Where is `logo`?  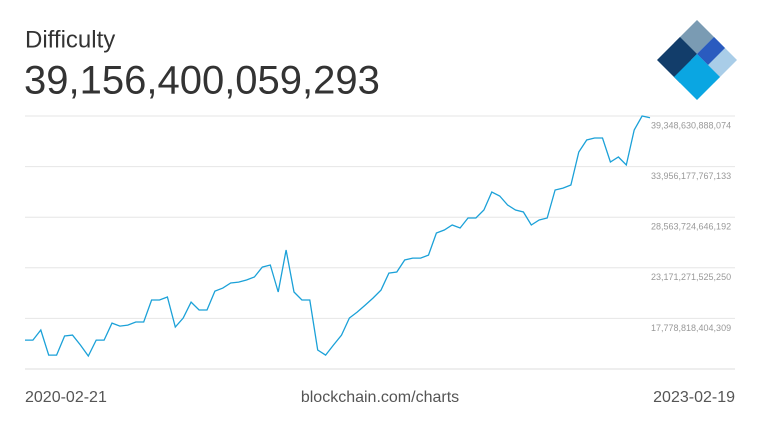 logo is located at coordinates (697, 60).